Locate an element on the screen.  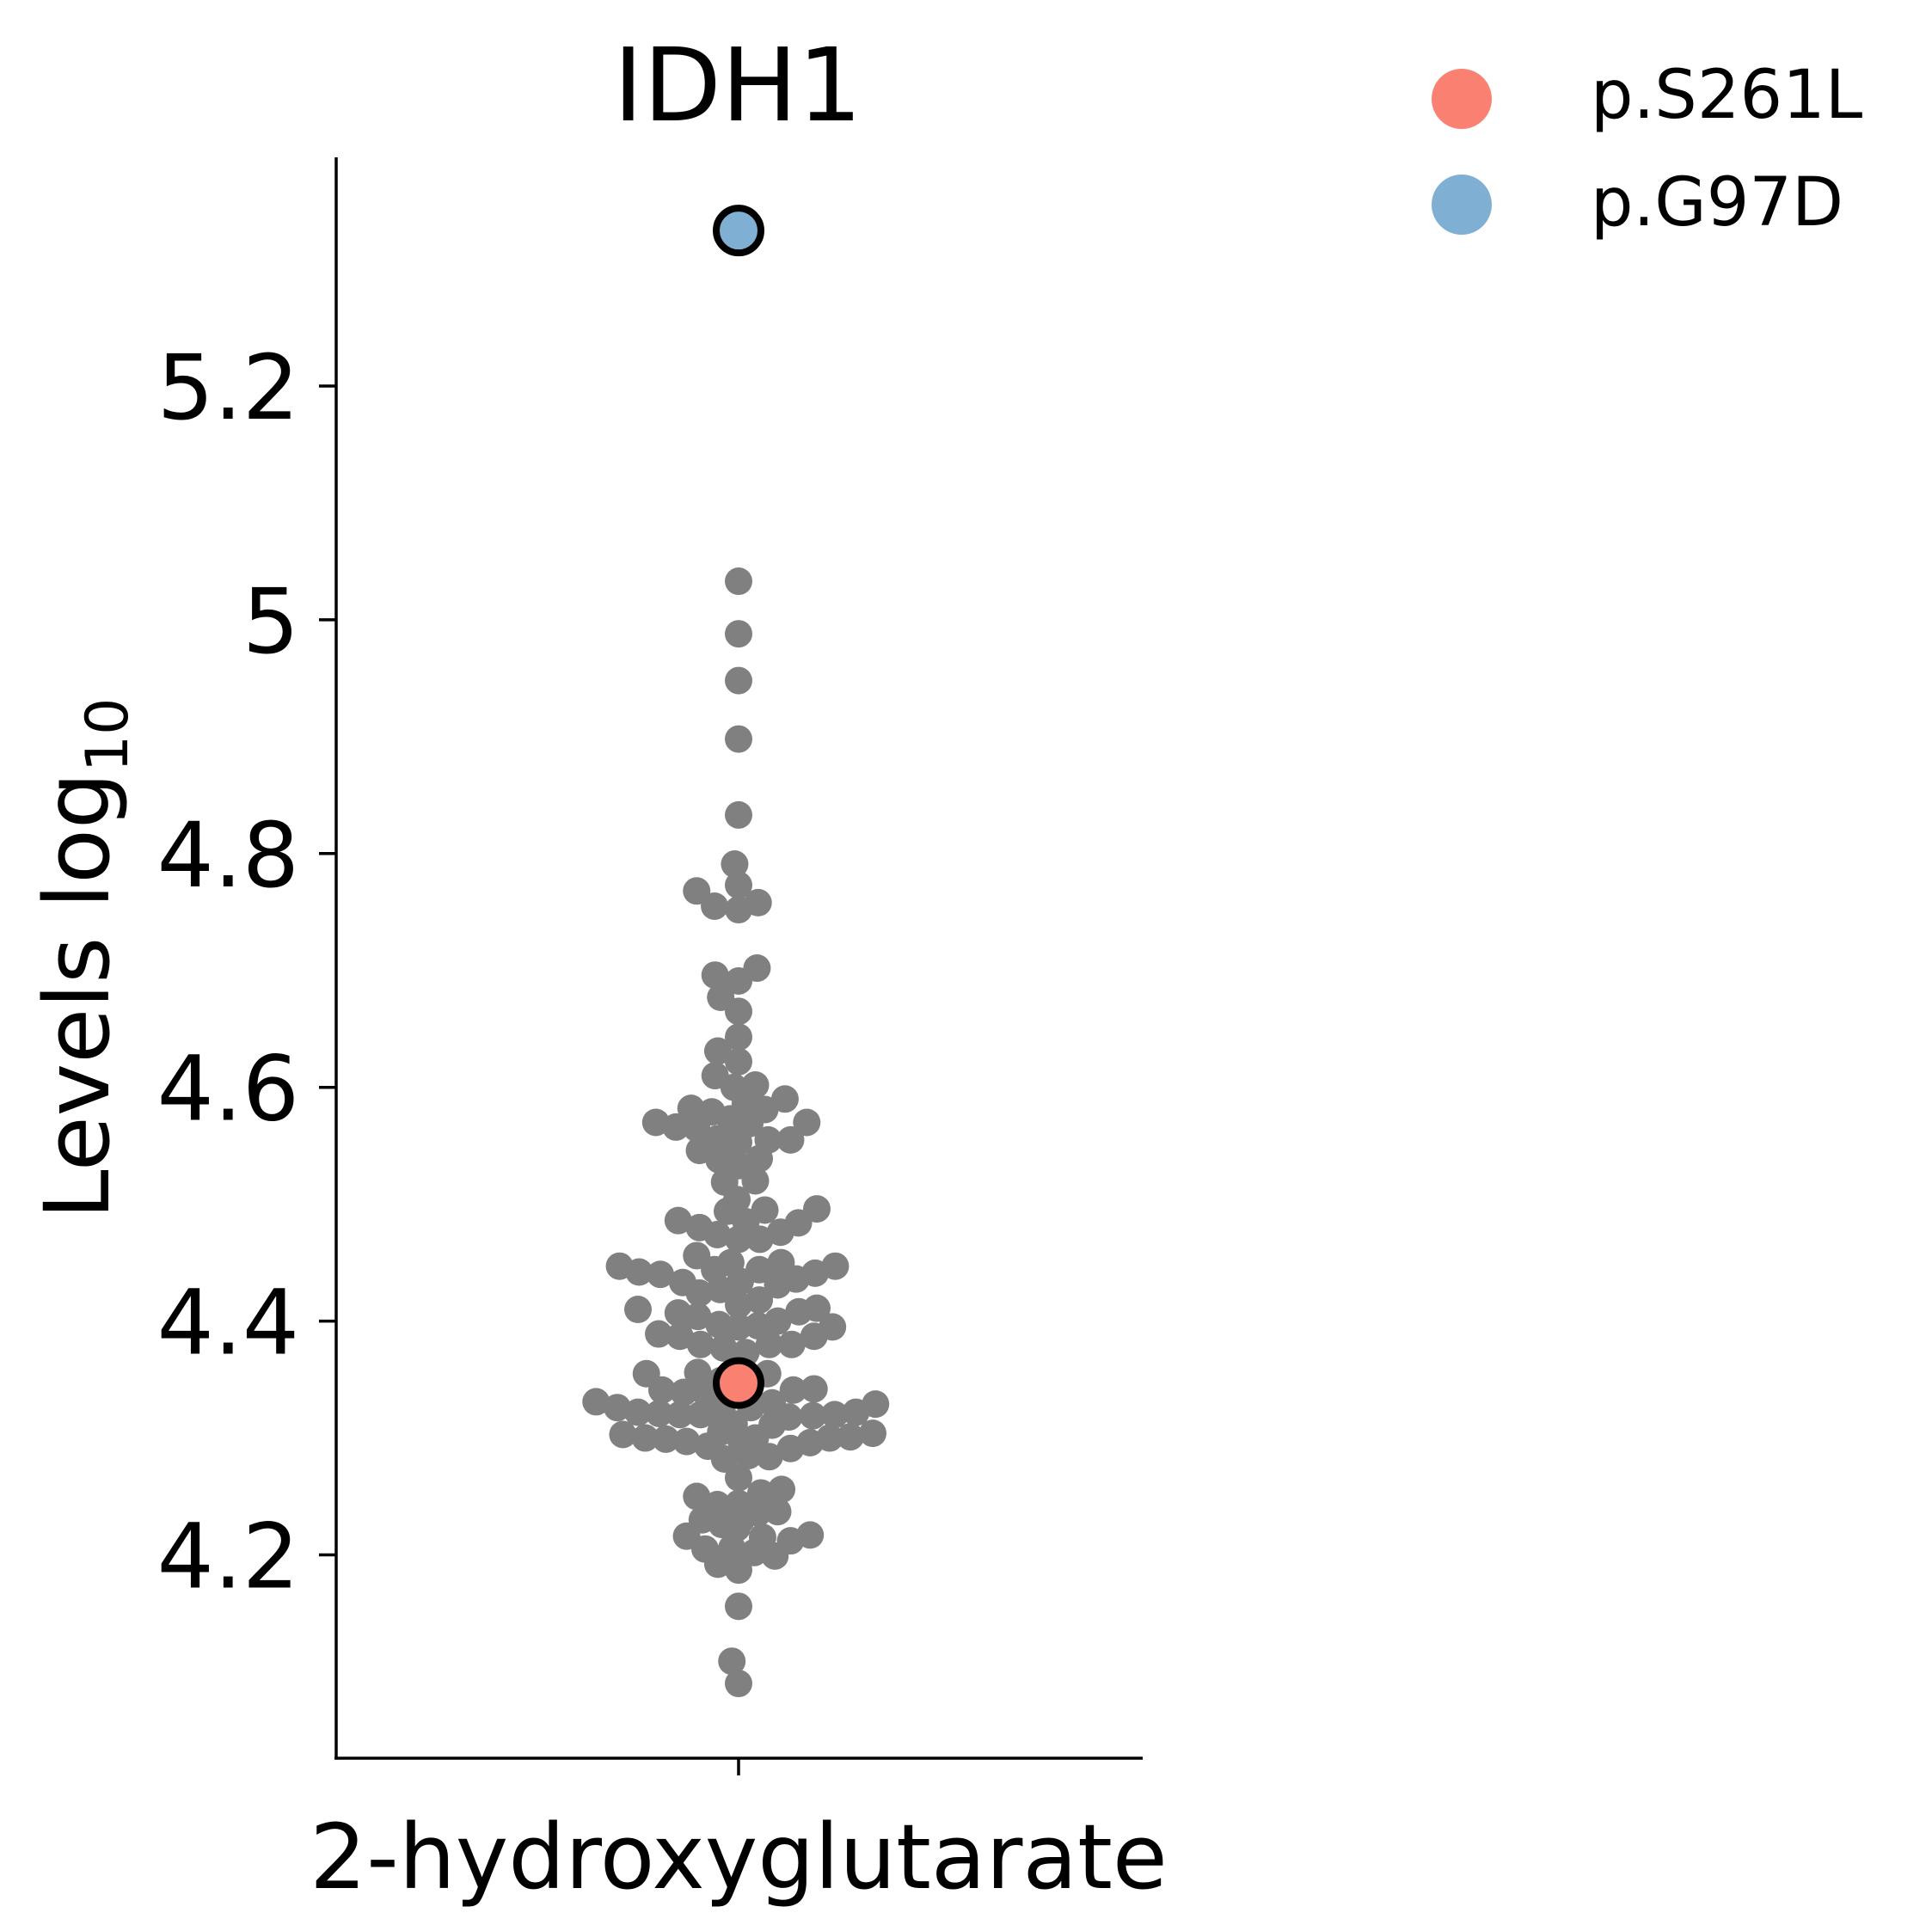
legend-marker-p-g97d is located at coordinates (1462, 205).